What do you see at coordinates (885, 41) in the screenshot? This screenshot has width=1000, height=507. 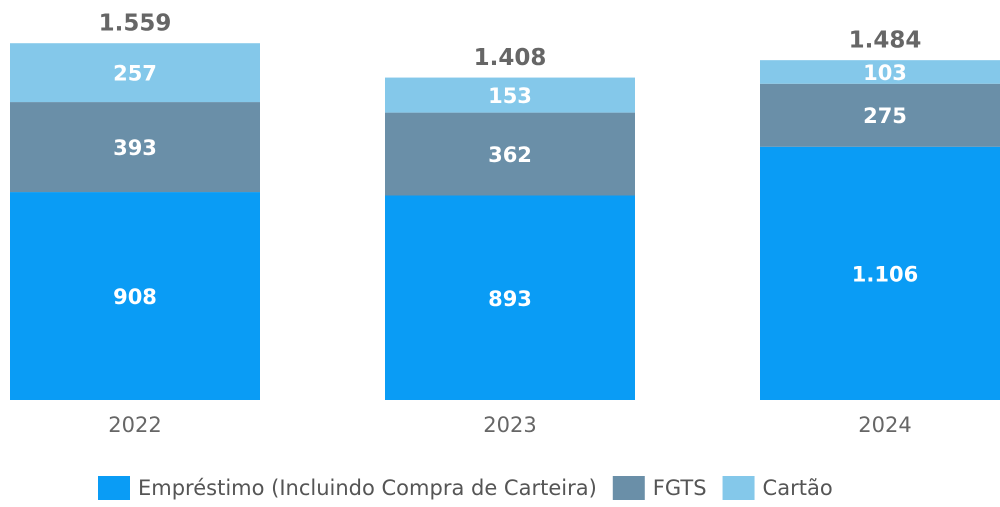 I see `total-label: 1.484` at bounding box center [885, 41].